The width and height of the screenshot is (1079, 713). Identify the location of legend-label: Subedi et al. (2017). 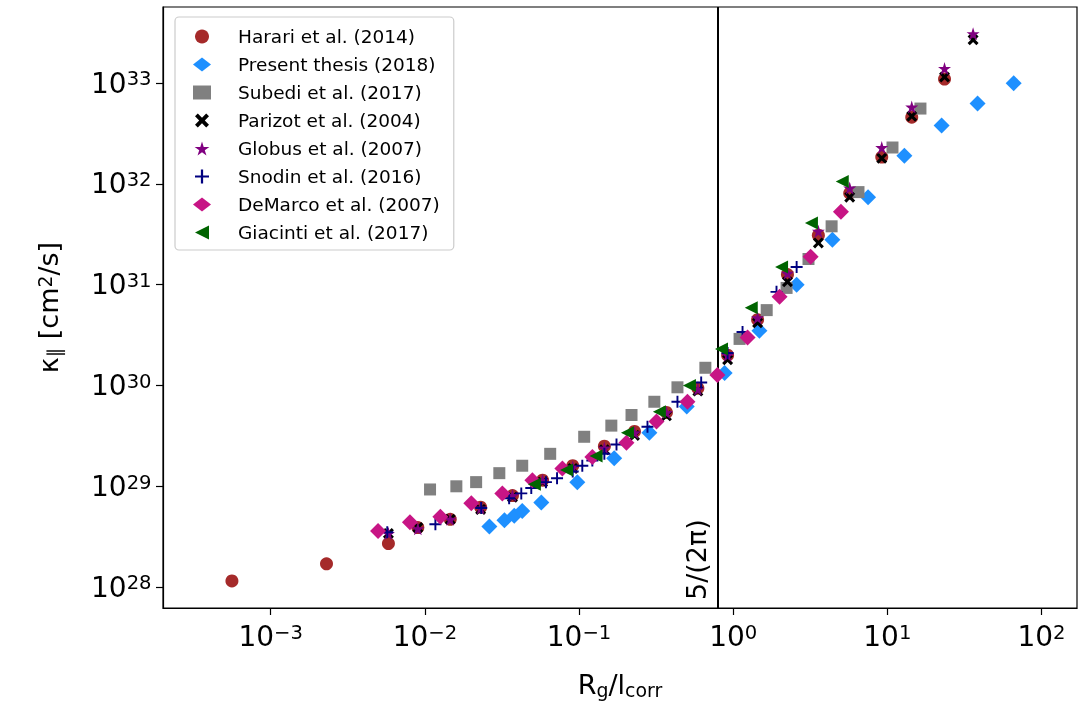
(330, 92).